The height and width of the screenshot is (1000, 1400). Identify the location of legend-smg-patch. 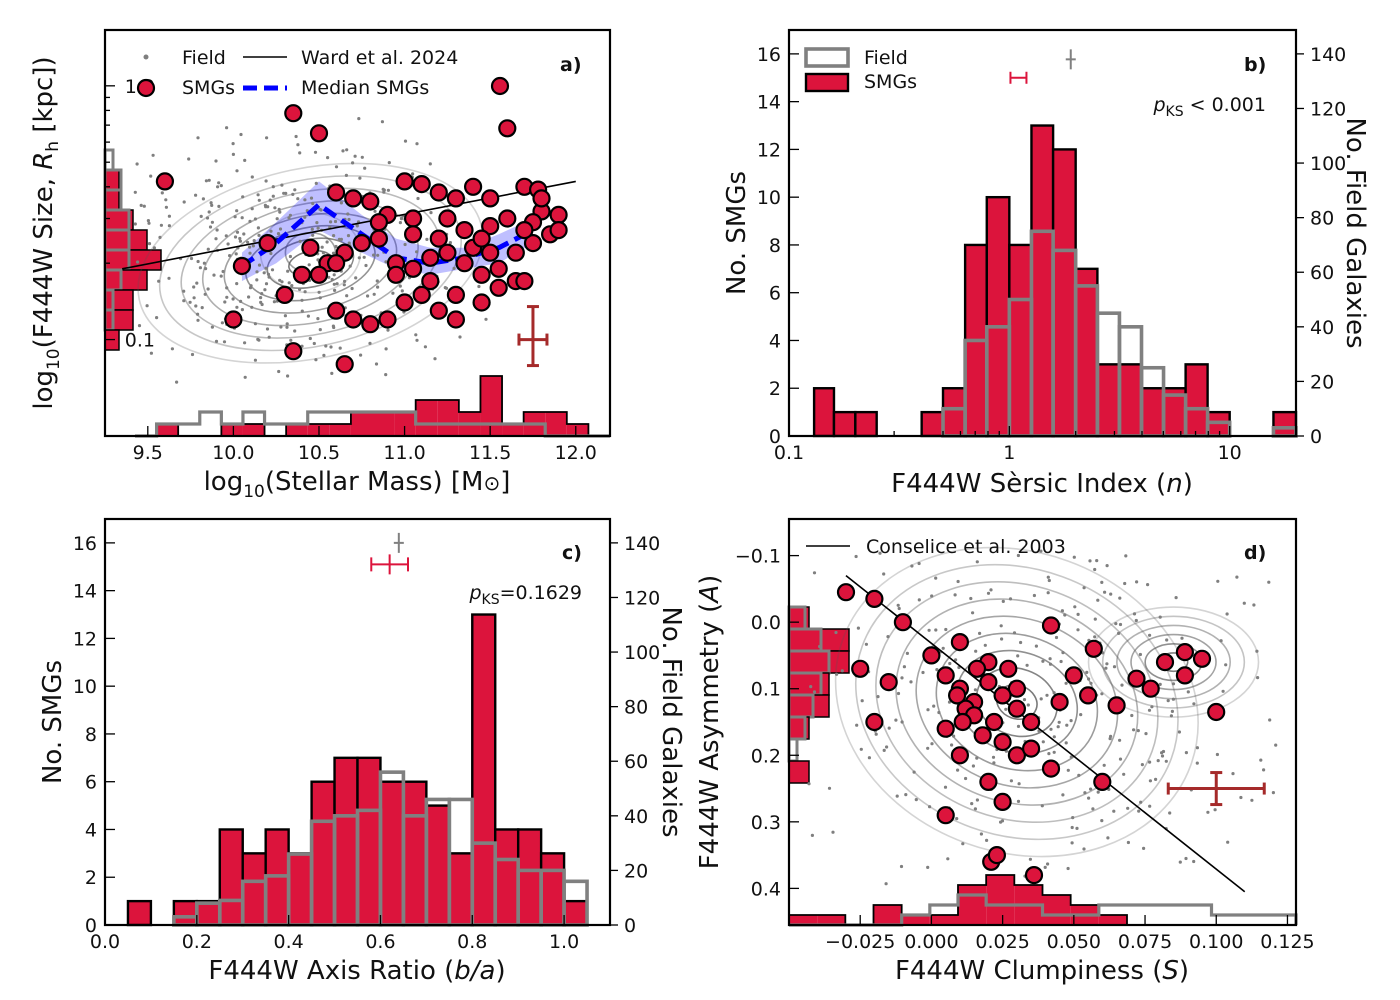
(827, 82).